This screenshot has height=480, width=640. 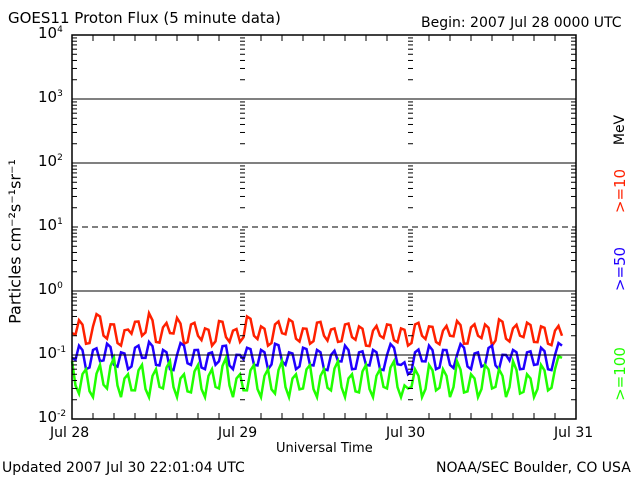 I want to click on x-tick-label: Jul 29, so click(x=238, y=433).